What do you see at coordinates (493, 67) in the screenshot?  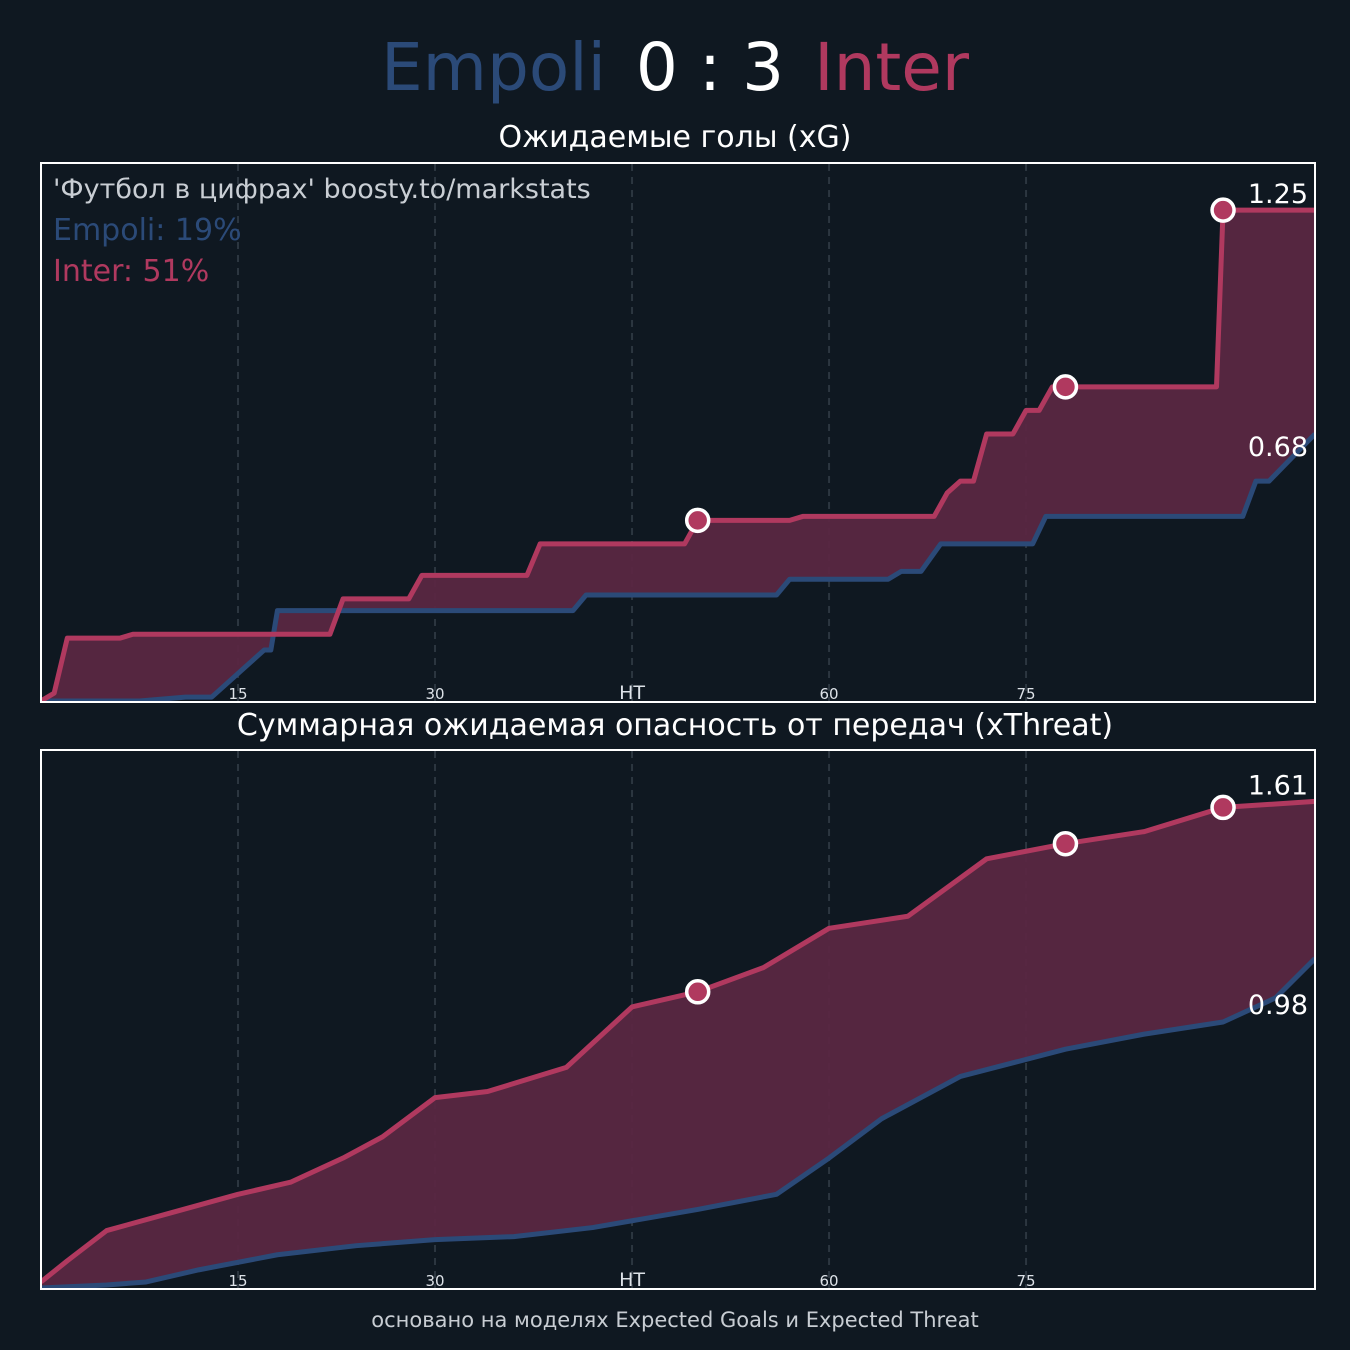 I see `home-team-name: Empoli` at bounding box center [493, 67].